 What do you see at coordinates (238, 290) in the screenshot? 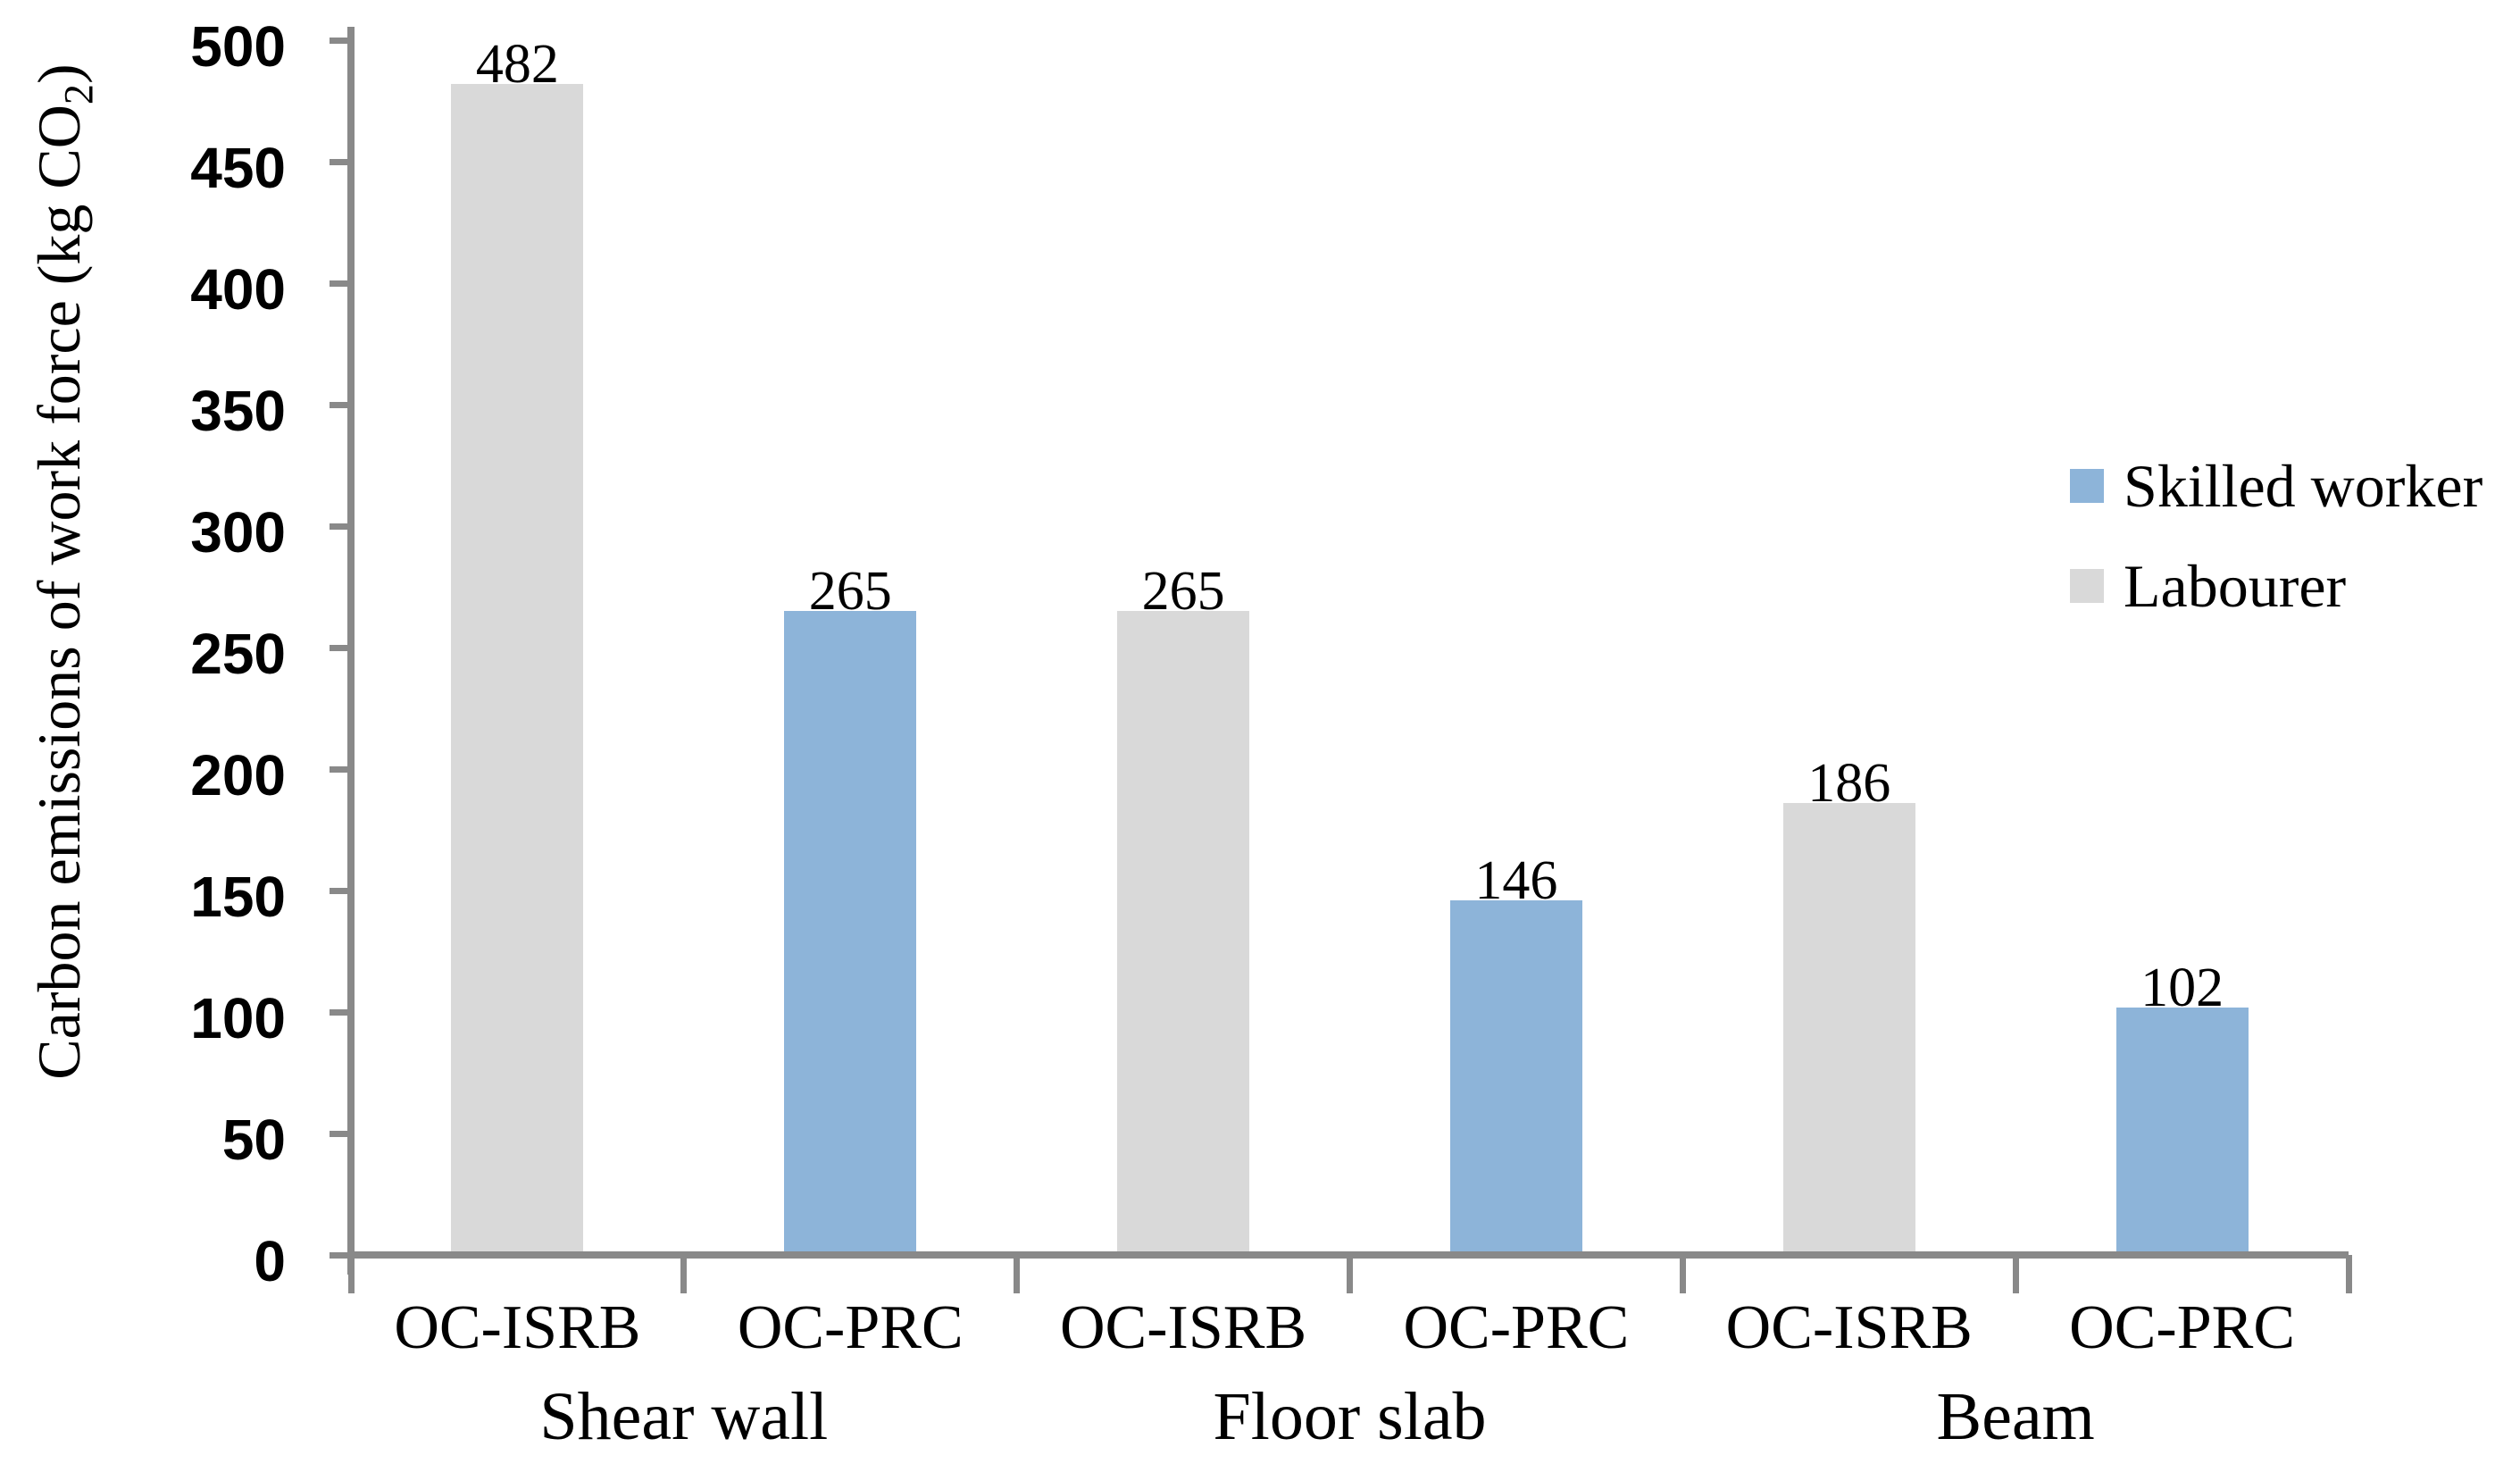
I see `y-tick-label: 400` at bounding box center [238, 290].